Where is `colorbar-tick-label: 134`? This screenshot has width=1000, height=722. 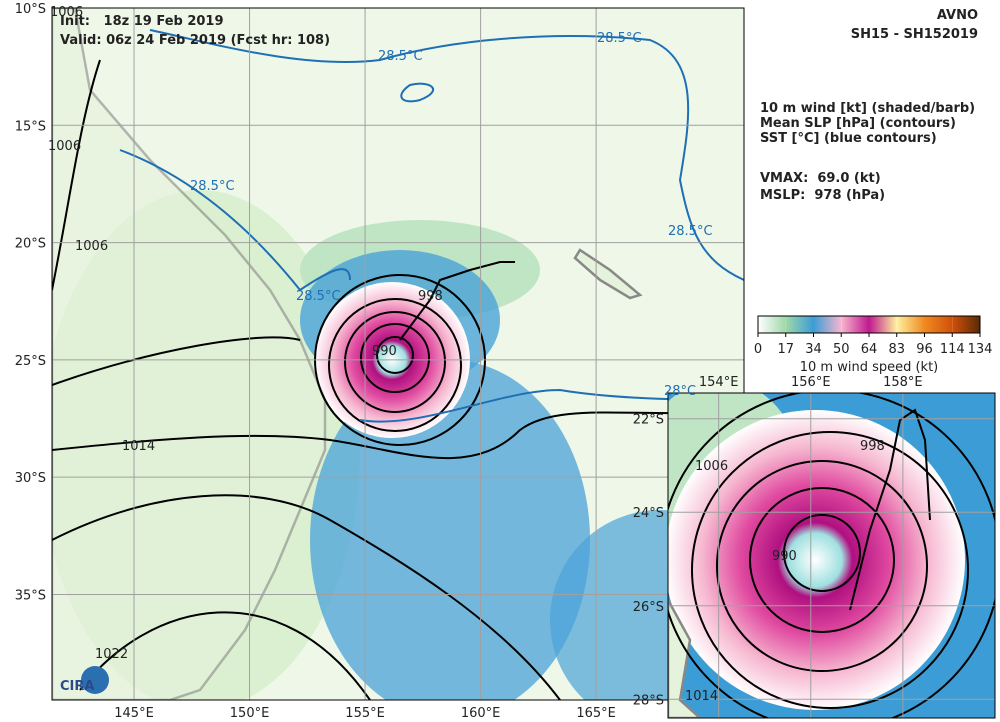
colorbar-tick-label: 134 is located at coordinates (980, 349).